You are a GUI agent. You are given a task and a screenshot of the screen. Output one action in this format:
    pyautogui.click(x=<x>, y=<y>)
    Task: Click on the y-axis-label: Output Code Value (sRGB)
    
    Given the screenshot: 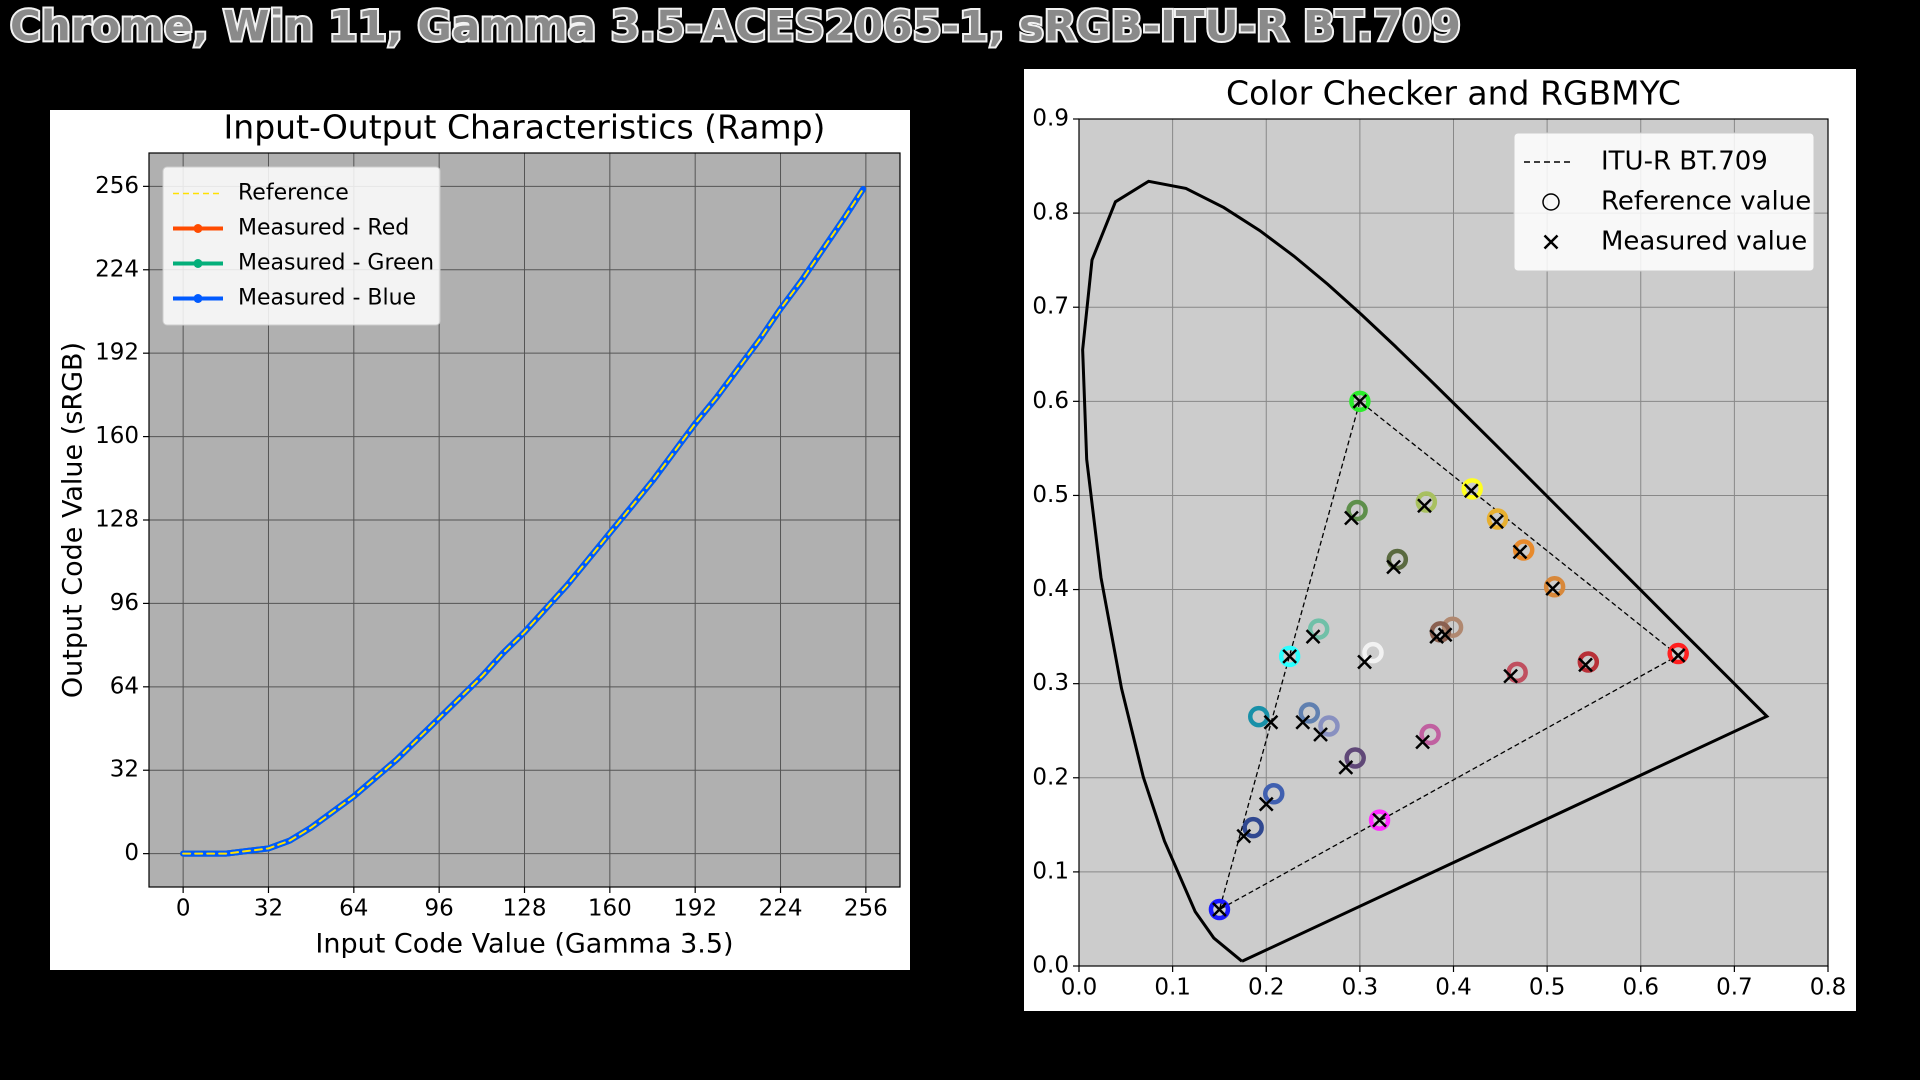 What is the action you would take?
    pyautogui.click(x=73, y=520)
    